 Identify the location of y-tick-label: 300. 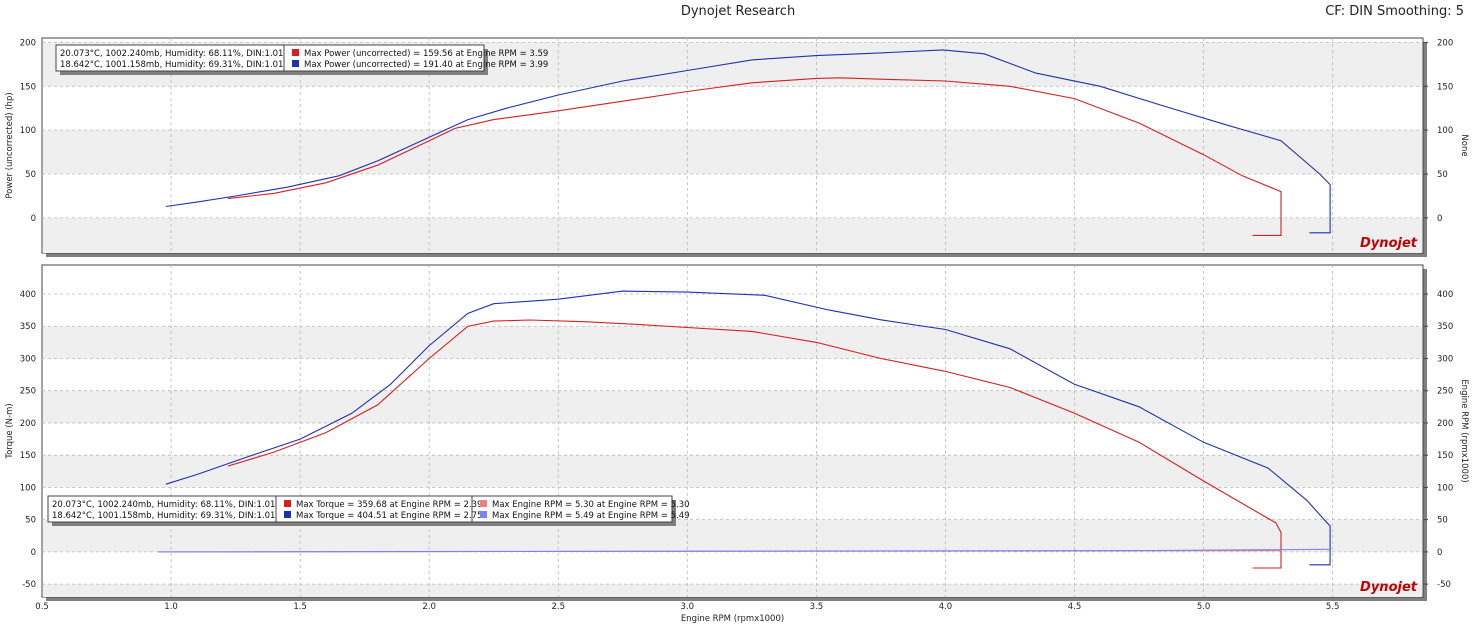
(28, 359).